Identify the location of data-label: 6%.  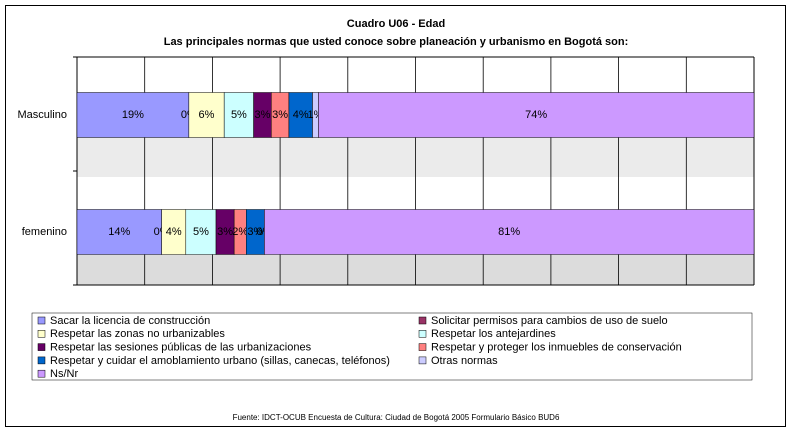
(207, 115).